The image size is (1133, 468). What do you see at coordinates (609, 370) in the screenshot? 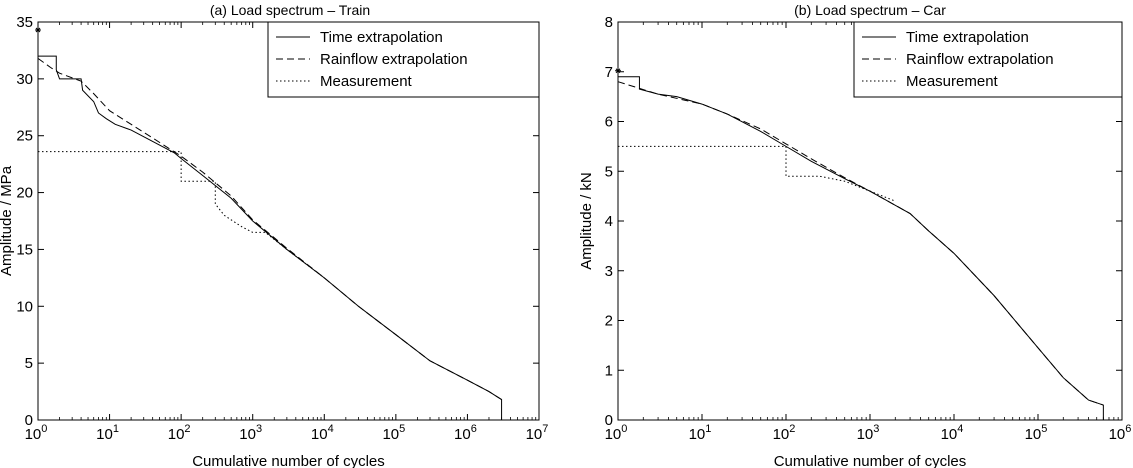
I see `y-tick-label: 1` at bounding box center [609, 370].